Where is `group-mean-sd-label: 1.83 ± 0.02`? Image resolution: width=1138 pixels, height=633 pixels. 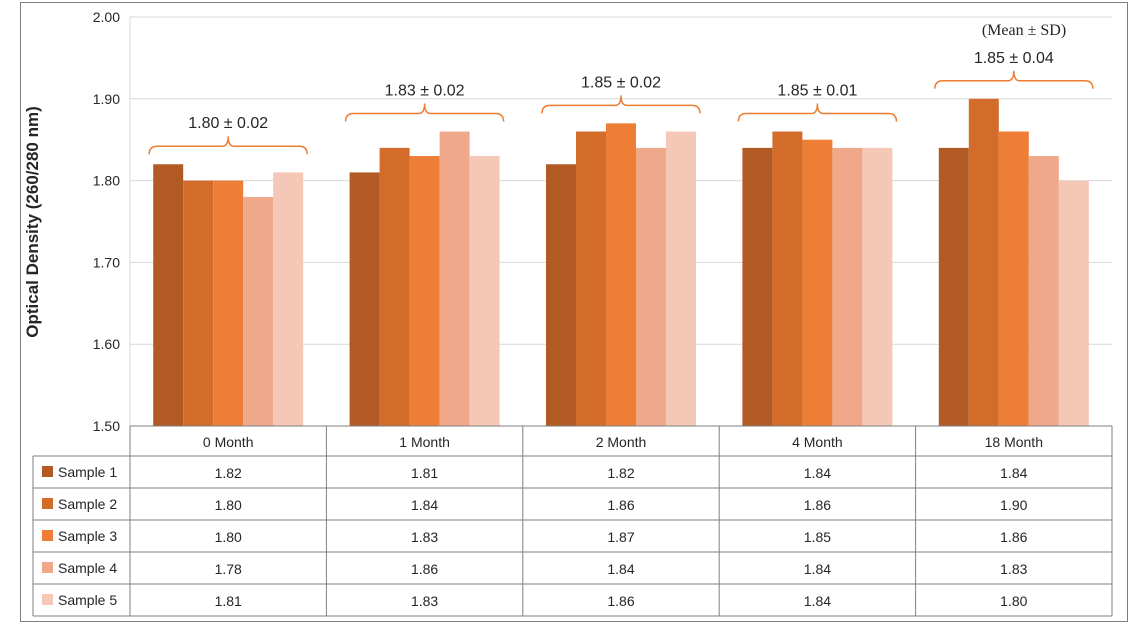 group-mean-sd-label: 1.83 ± 0.02 is located at coordinates (425, 91).